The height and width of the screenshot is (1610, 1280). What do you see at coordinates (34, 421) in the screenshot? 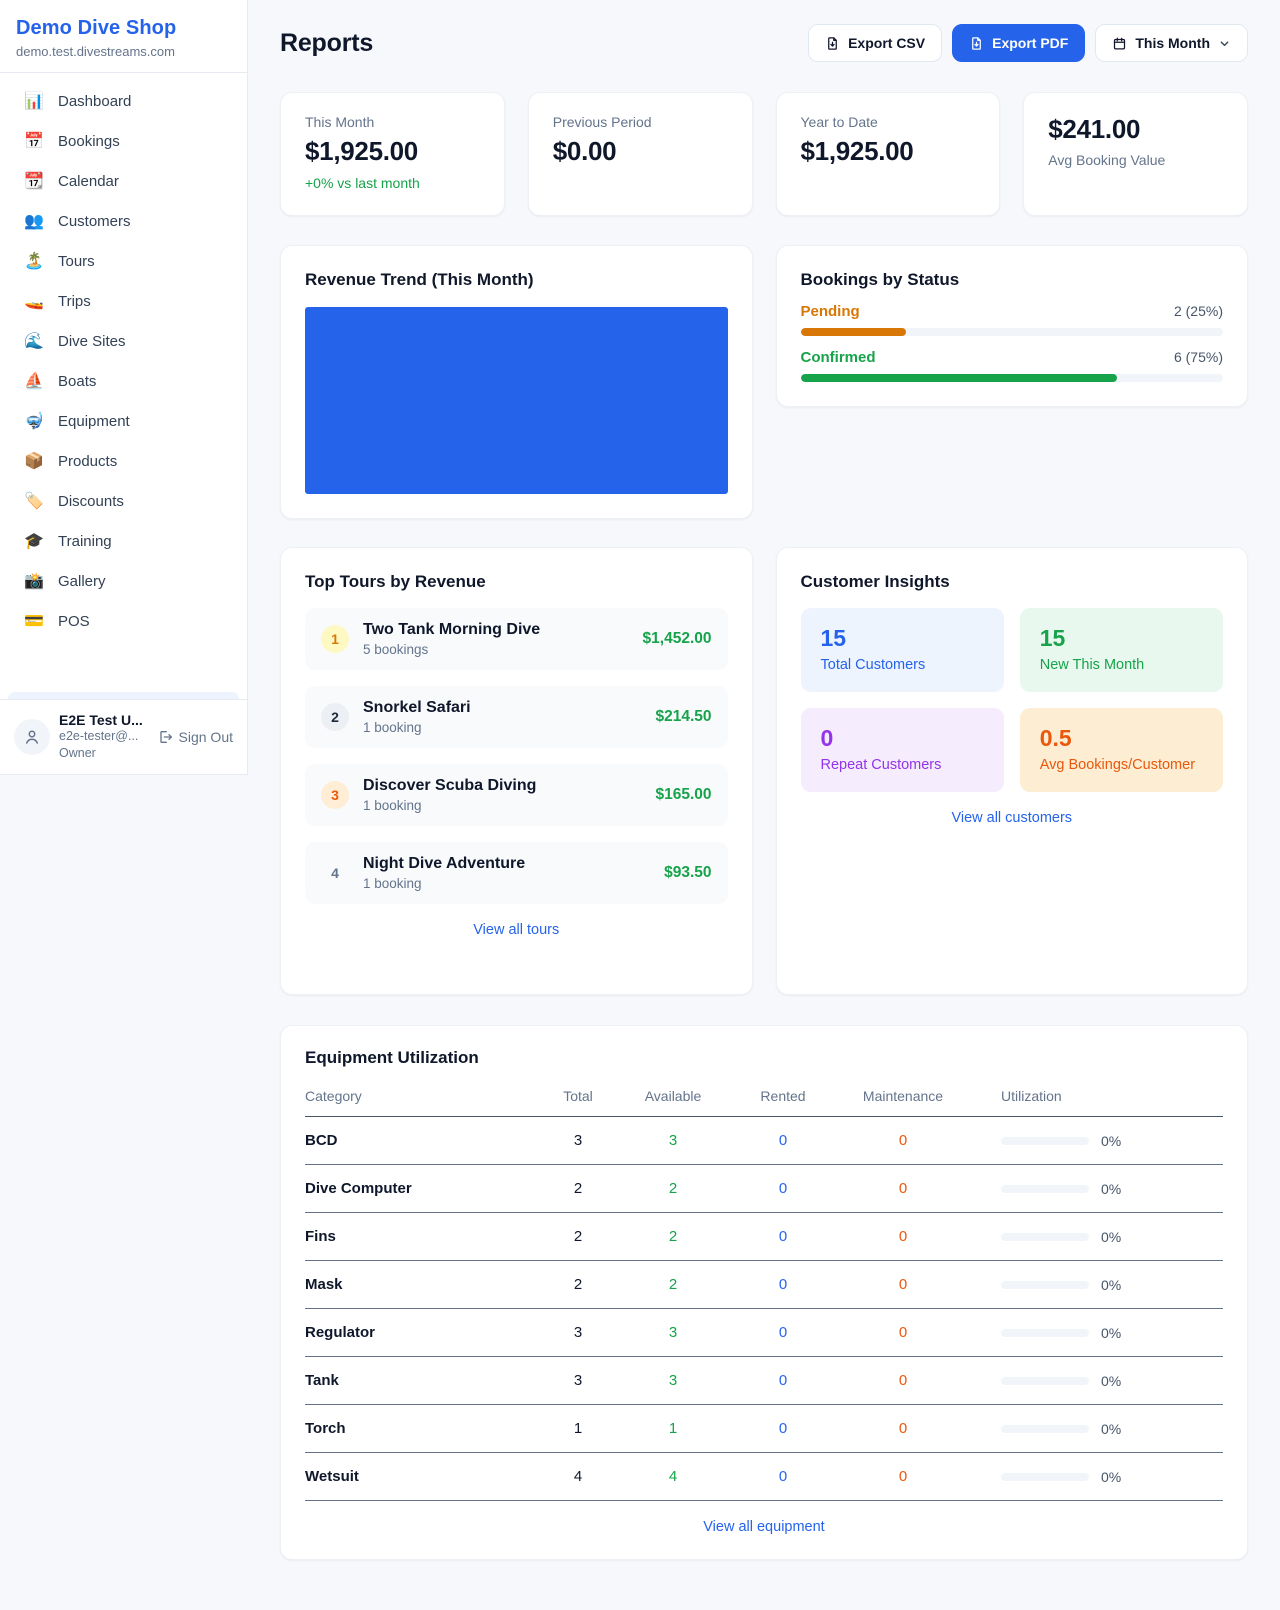
I see `equipment-icon: 🤿` at bounding box center [34, 421].